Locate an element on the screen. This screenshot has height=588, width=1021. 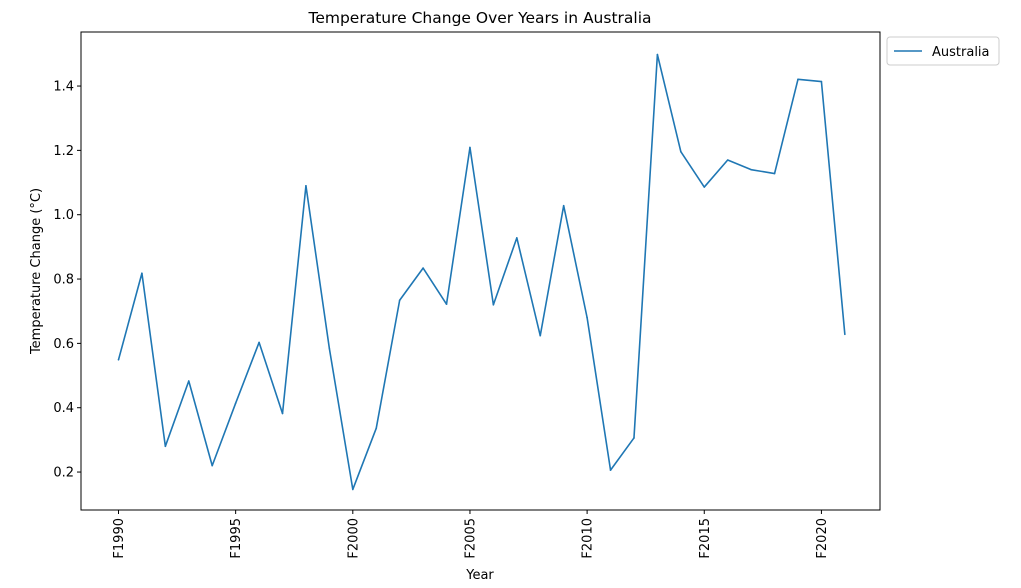
y-tick-label: 0.6 is located at coordinates (63, 344).